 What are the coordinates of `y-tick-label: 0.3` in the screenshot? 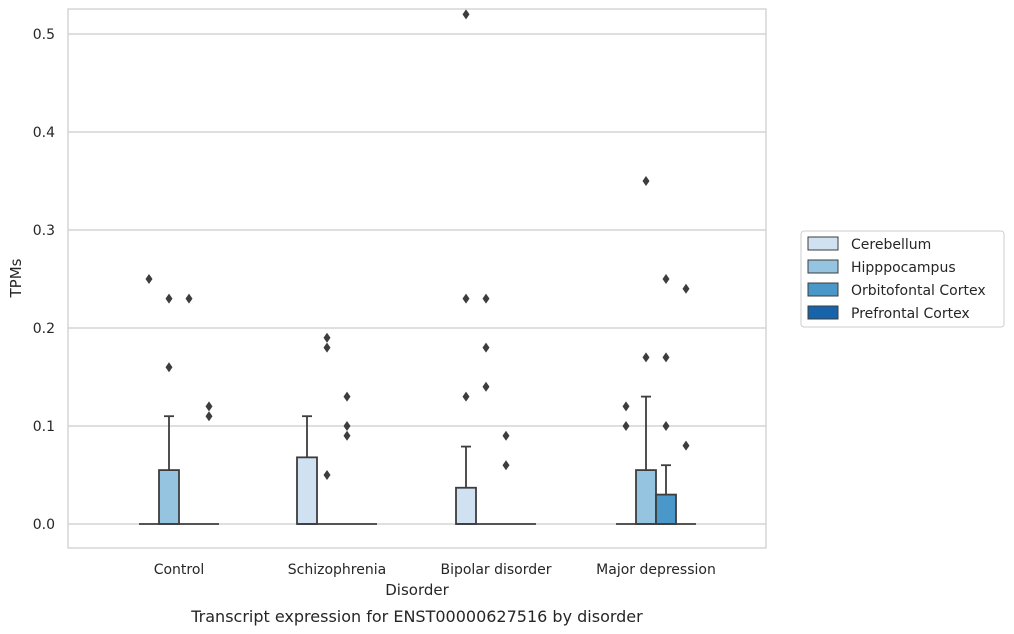 It's located at (44, 231).